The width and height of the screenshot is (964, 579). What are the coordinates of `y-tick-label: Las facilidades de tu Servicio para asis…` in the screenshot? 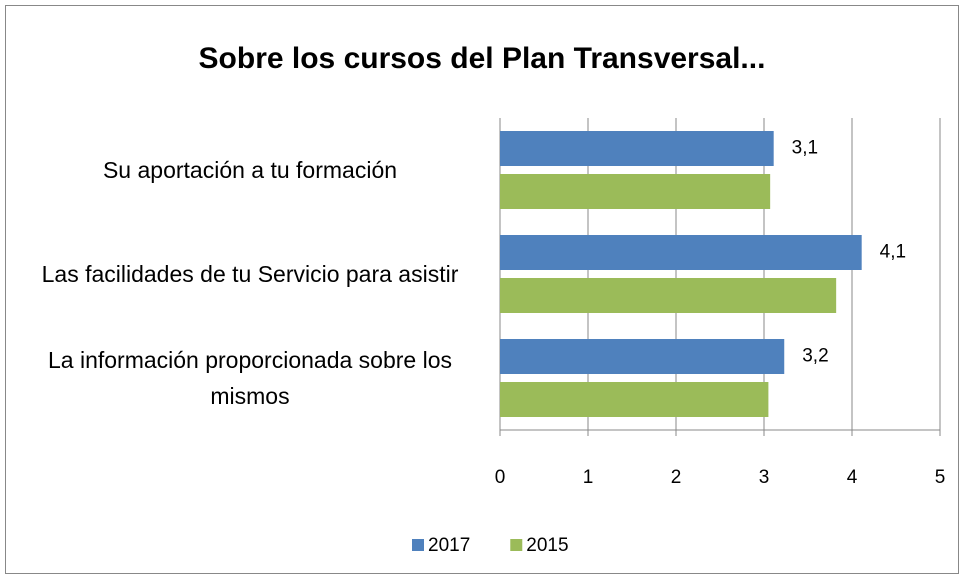 It's located at (250, 274).